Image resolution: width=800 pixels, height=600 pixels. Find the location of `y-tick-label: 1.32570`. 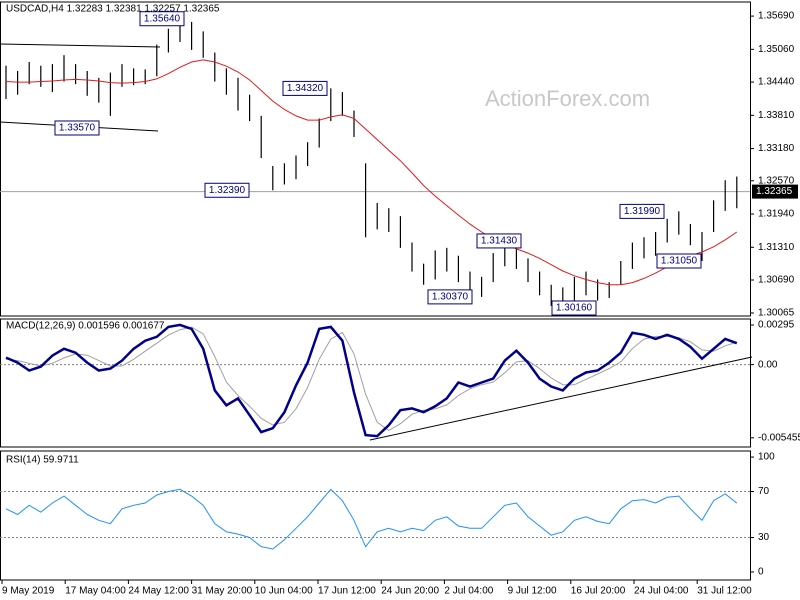

y-tick-label: 1.32570 is located at coordinates (776, 180).